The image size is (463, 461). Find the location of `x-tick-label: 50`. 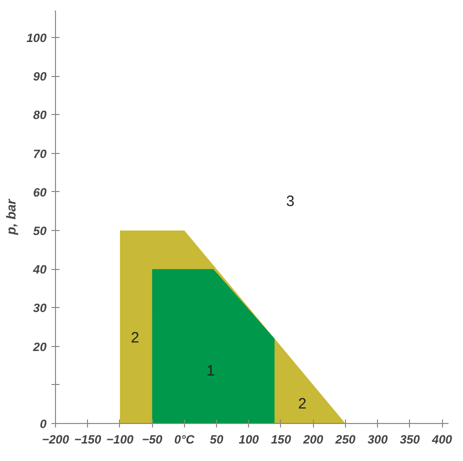

x-tick-label: 50 is located at coordinates (217, 439).